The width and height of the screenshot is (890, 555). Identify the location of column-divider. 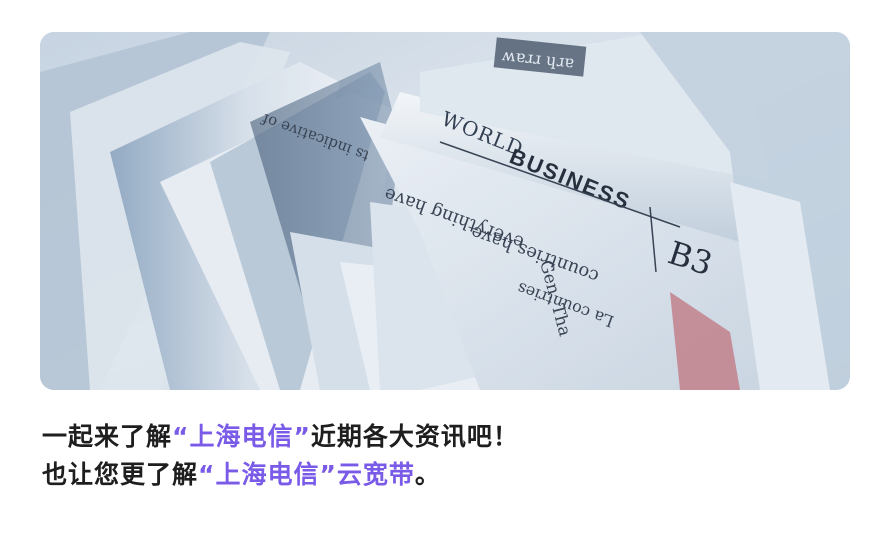
(653, 239).